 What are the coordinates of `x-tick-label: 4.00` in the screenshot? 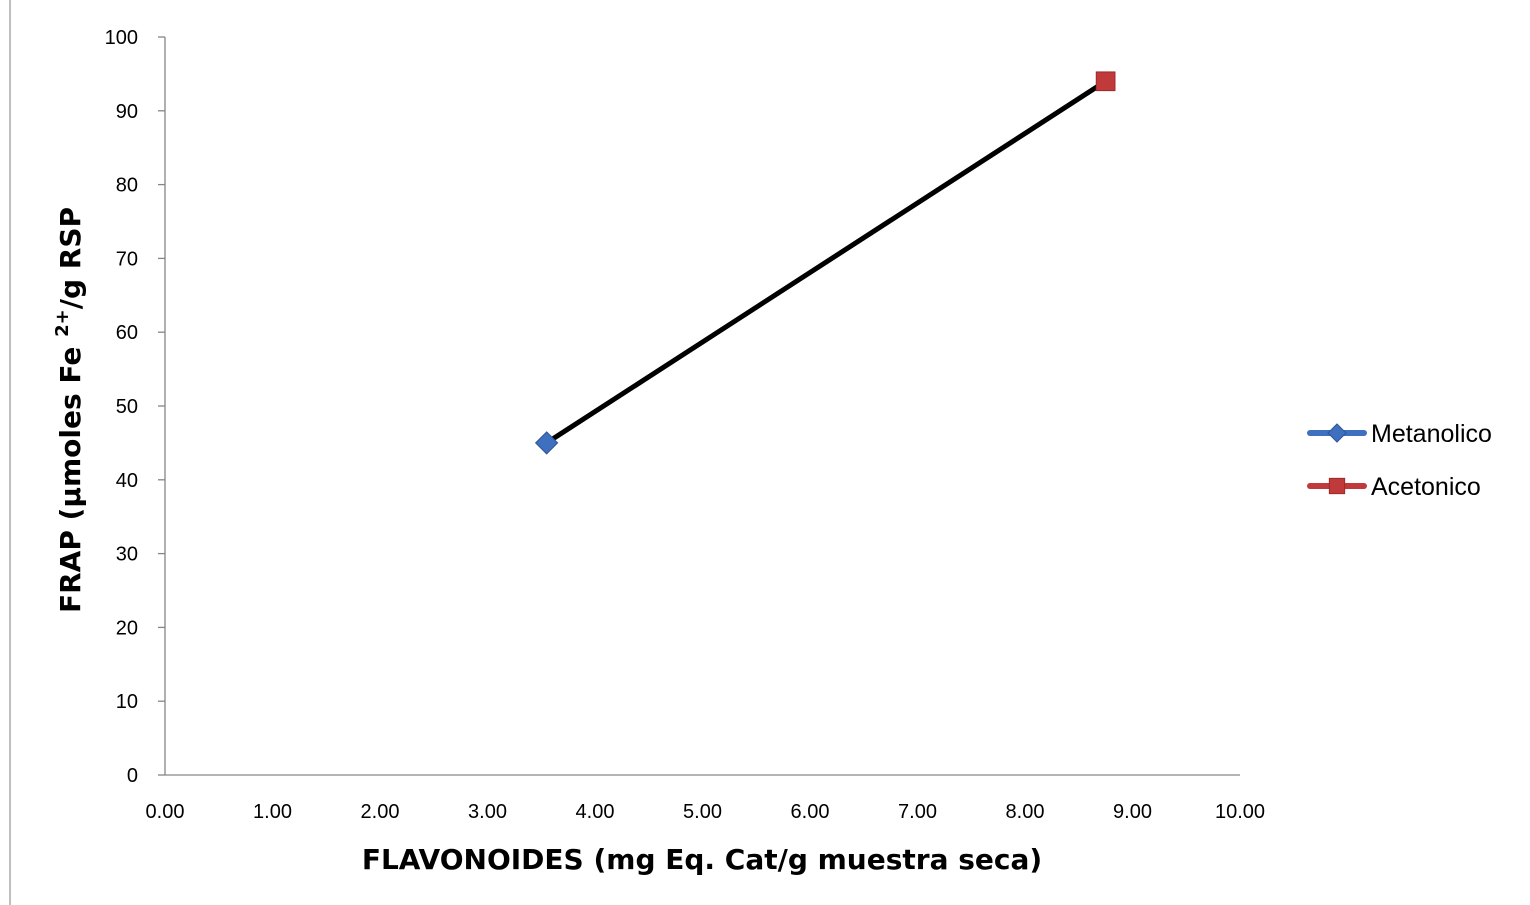 It's located at (595, 812).